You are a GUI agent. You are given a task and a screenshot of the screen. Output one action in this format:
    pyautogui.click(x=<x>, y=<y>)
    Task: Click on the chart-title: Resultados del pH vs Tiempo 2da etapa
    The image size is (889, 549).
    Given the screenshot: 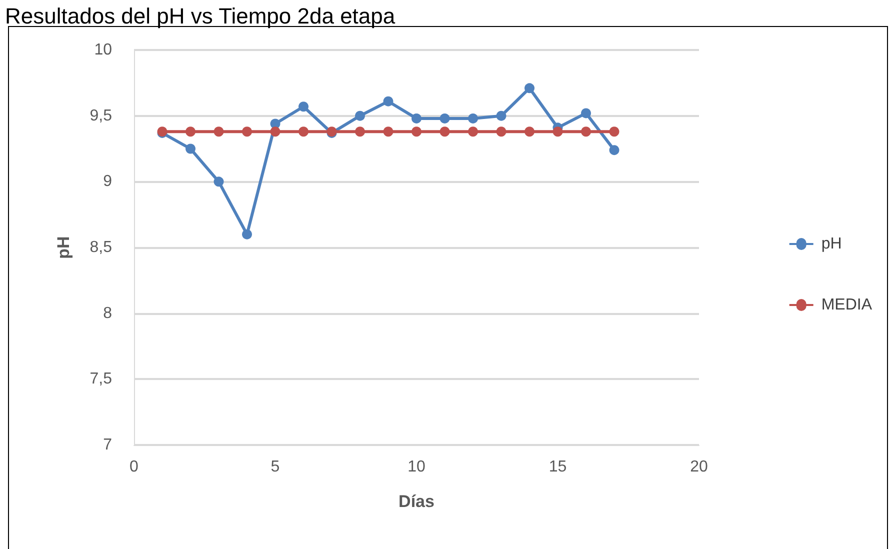 What is the action you would take?
    pyautogui.click(x=200, y=16)
    